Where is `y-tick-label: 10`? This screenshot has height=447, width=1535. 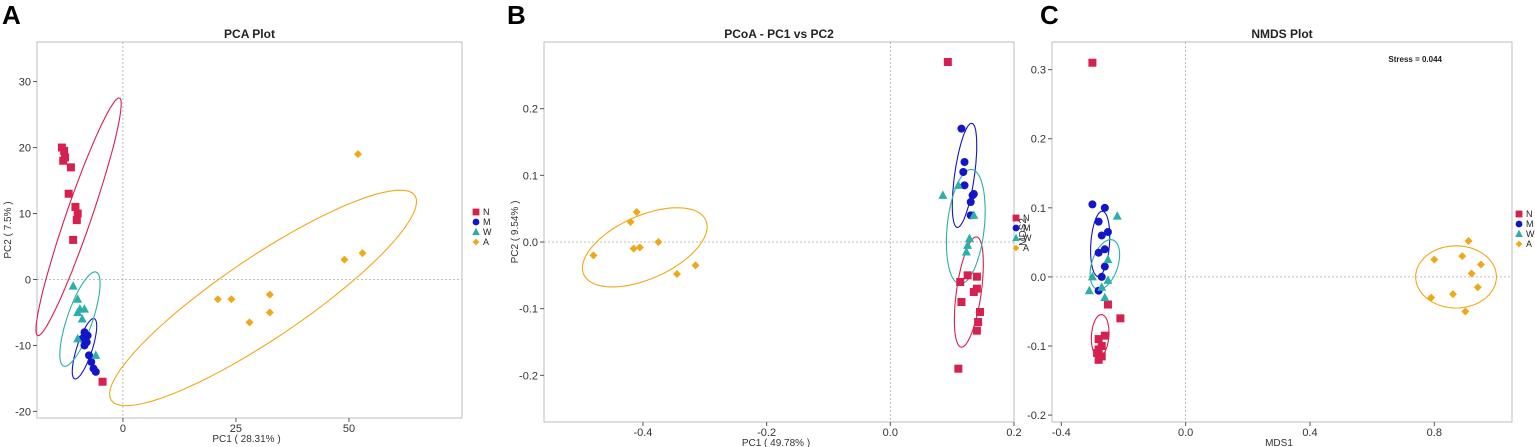 y-tick-label: 10 is located at coordinates (25, 215).